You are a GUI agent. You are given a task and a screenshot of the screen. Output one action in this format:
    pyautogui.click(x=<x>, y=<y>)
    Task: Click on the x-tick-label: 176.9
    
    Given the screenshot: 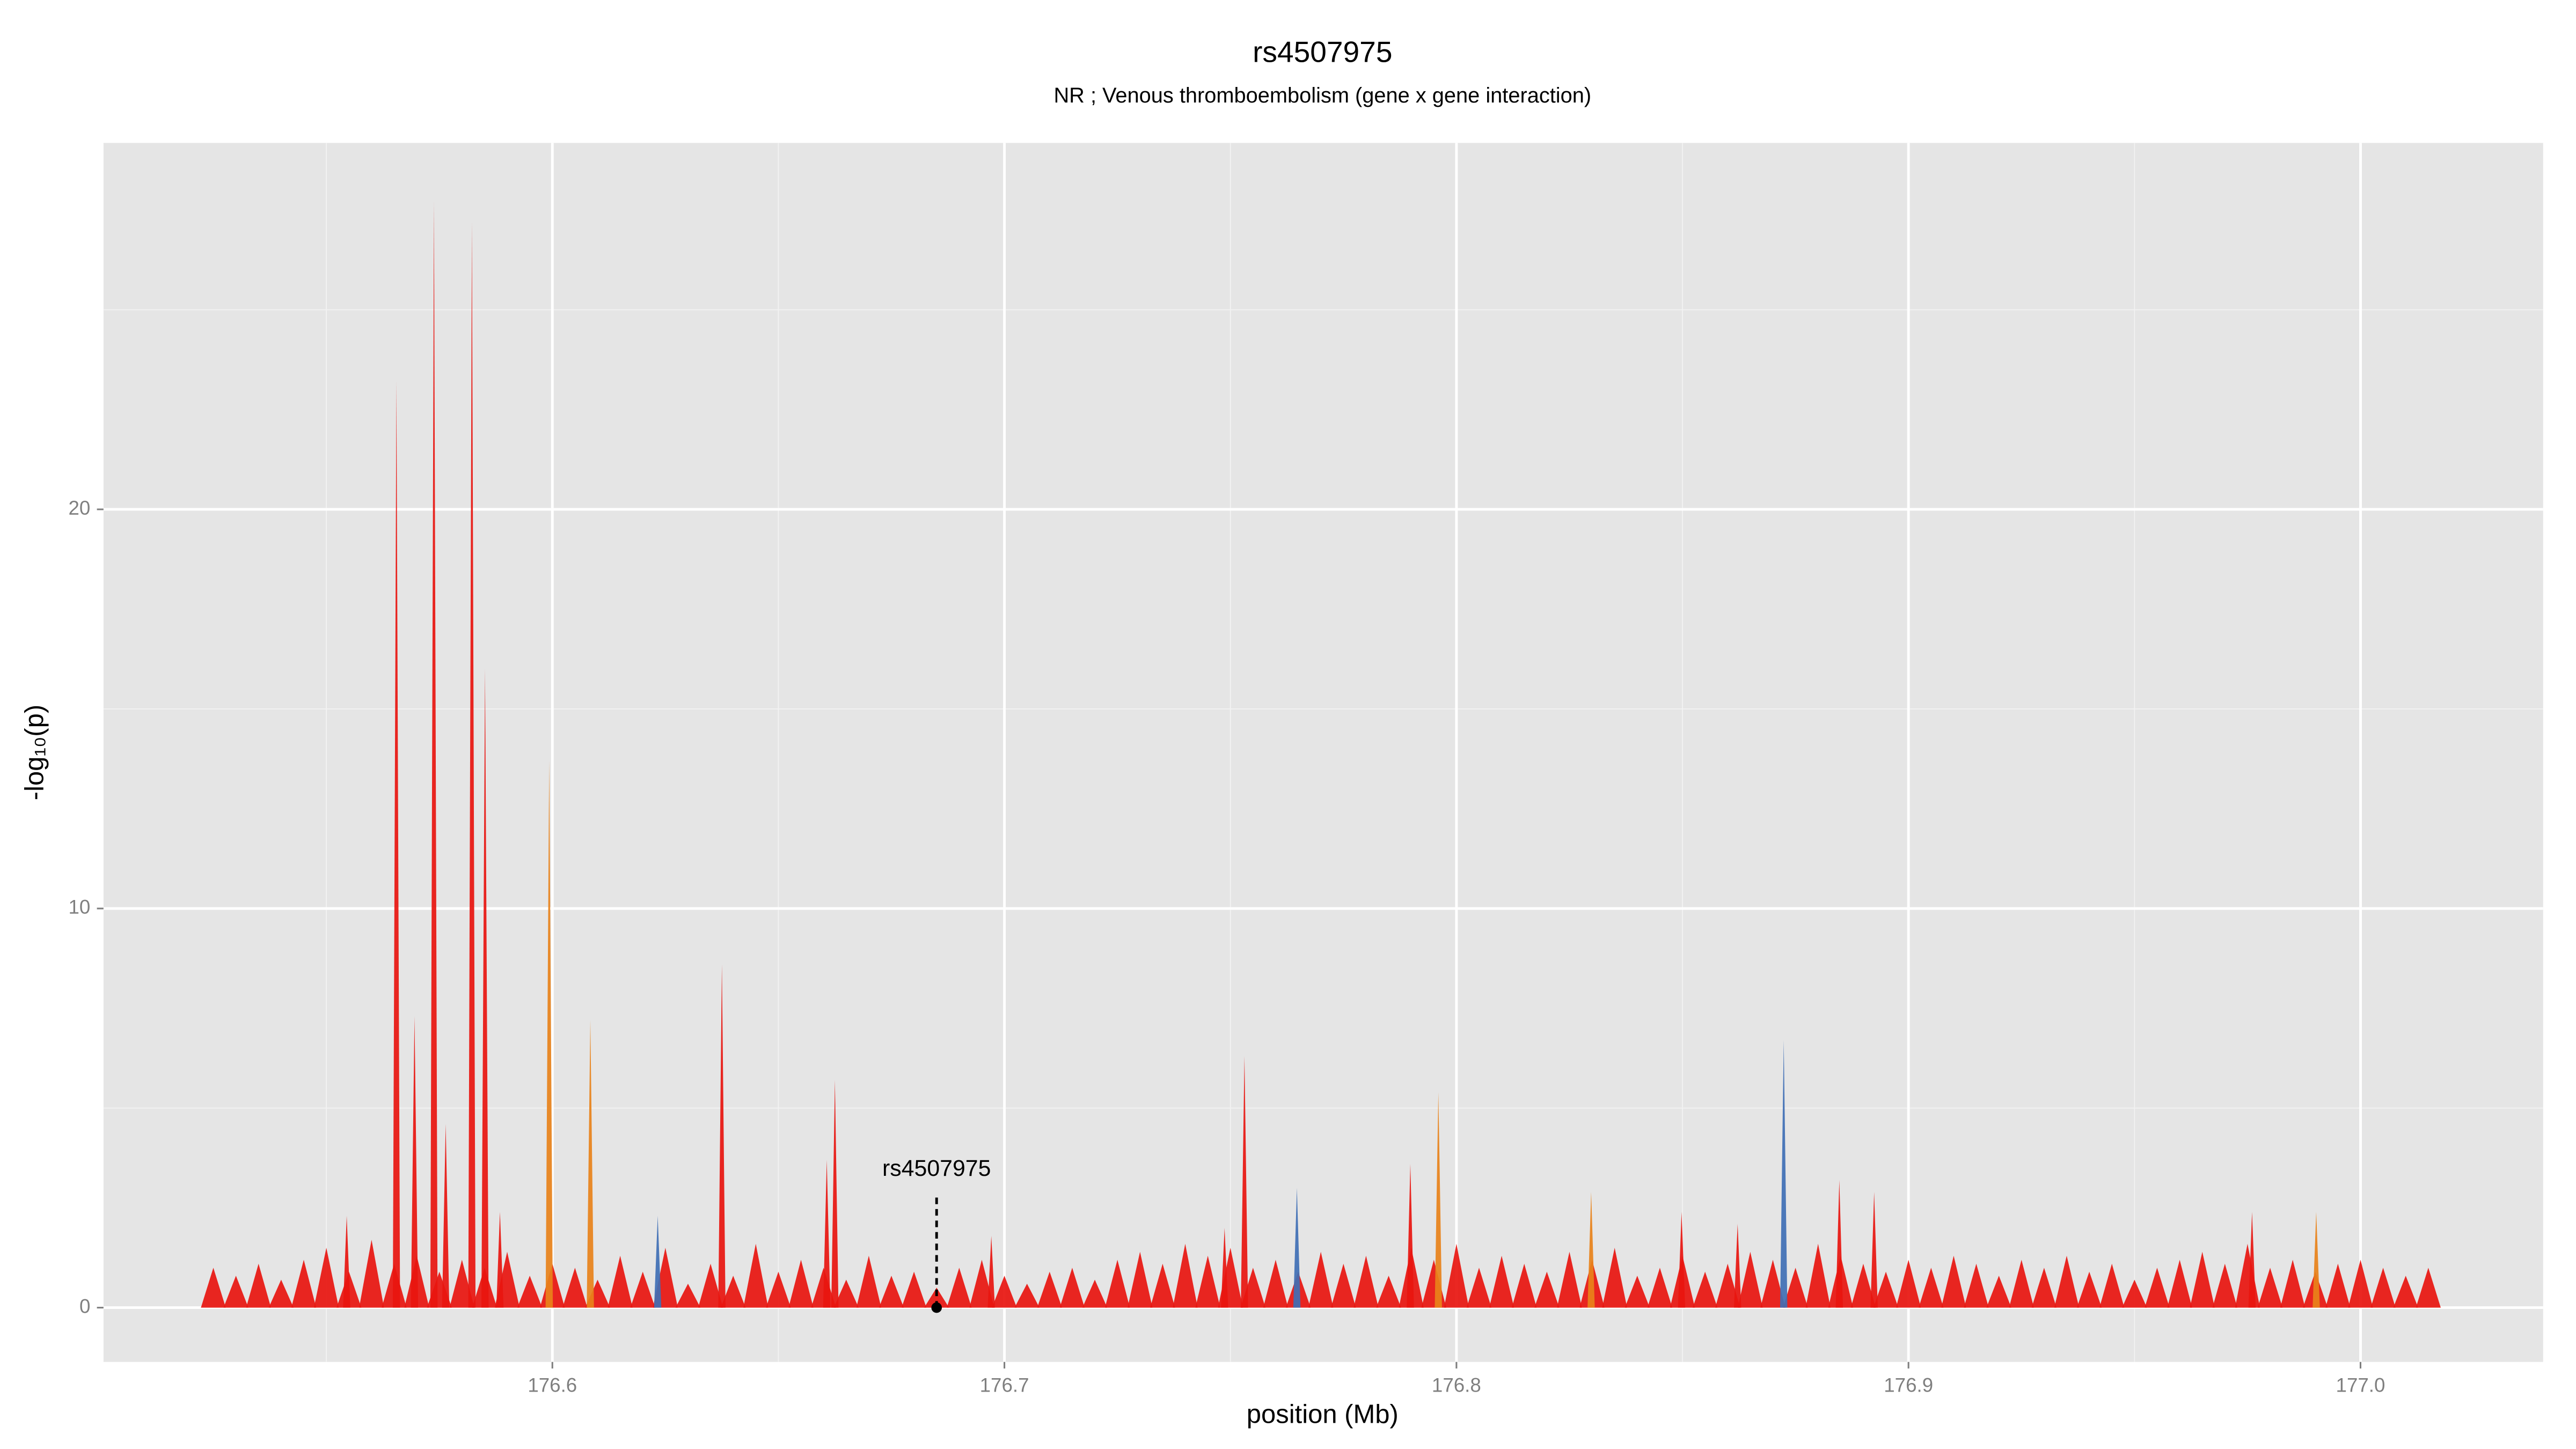 What is the action you would take?
    pyautogui.click(x=1908, y=1385)
    